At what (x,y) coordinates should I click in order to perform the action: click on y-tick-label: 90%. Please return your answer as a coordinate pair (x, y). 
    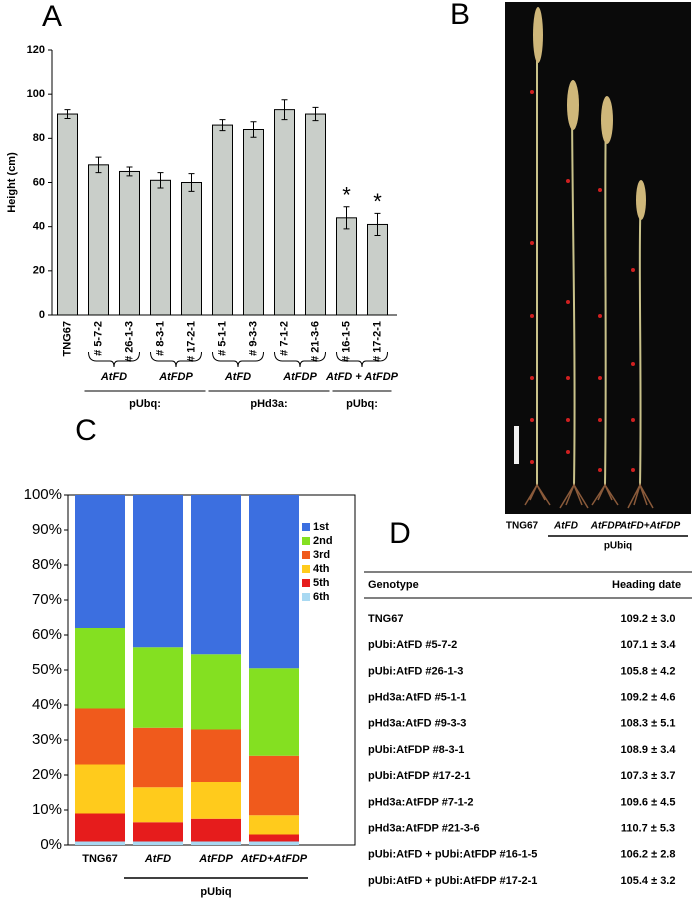
    Looking at the image, I should click on (47, 529).